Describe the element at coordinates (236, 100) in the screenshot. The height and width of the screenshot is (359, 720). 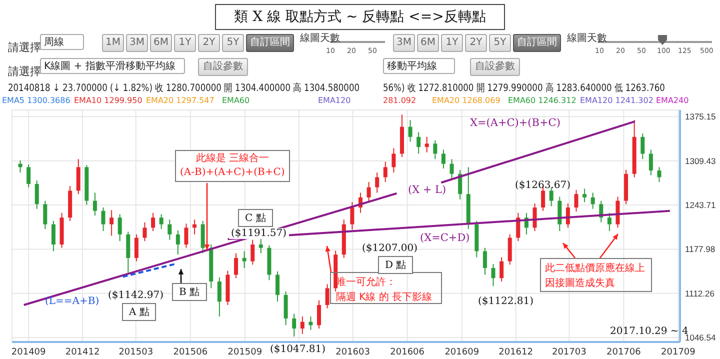
I see `text: EMA60` at that location.